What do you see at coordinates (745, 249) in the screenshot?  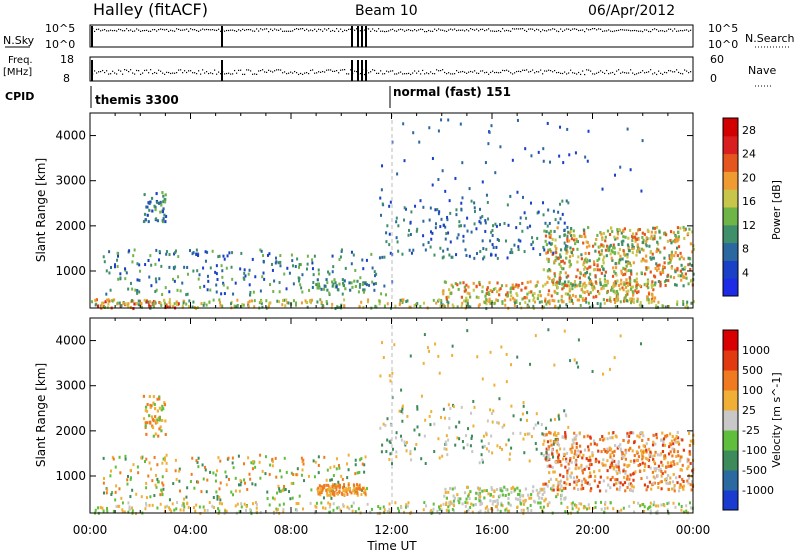 I see `power-cbar-tick: 8` at bounding box center [745, 249].